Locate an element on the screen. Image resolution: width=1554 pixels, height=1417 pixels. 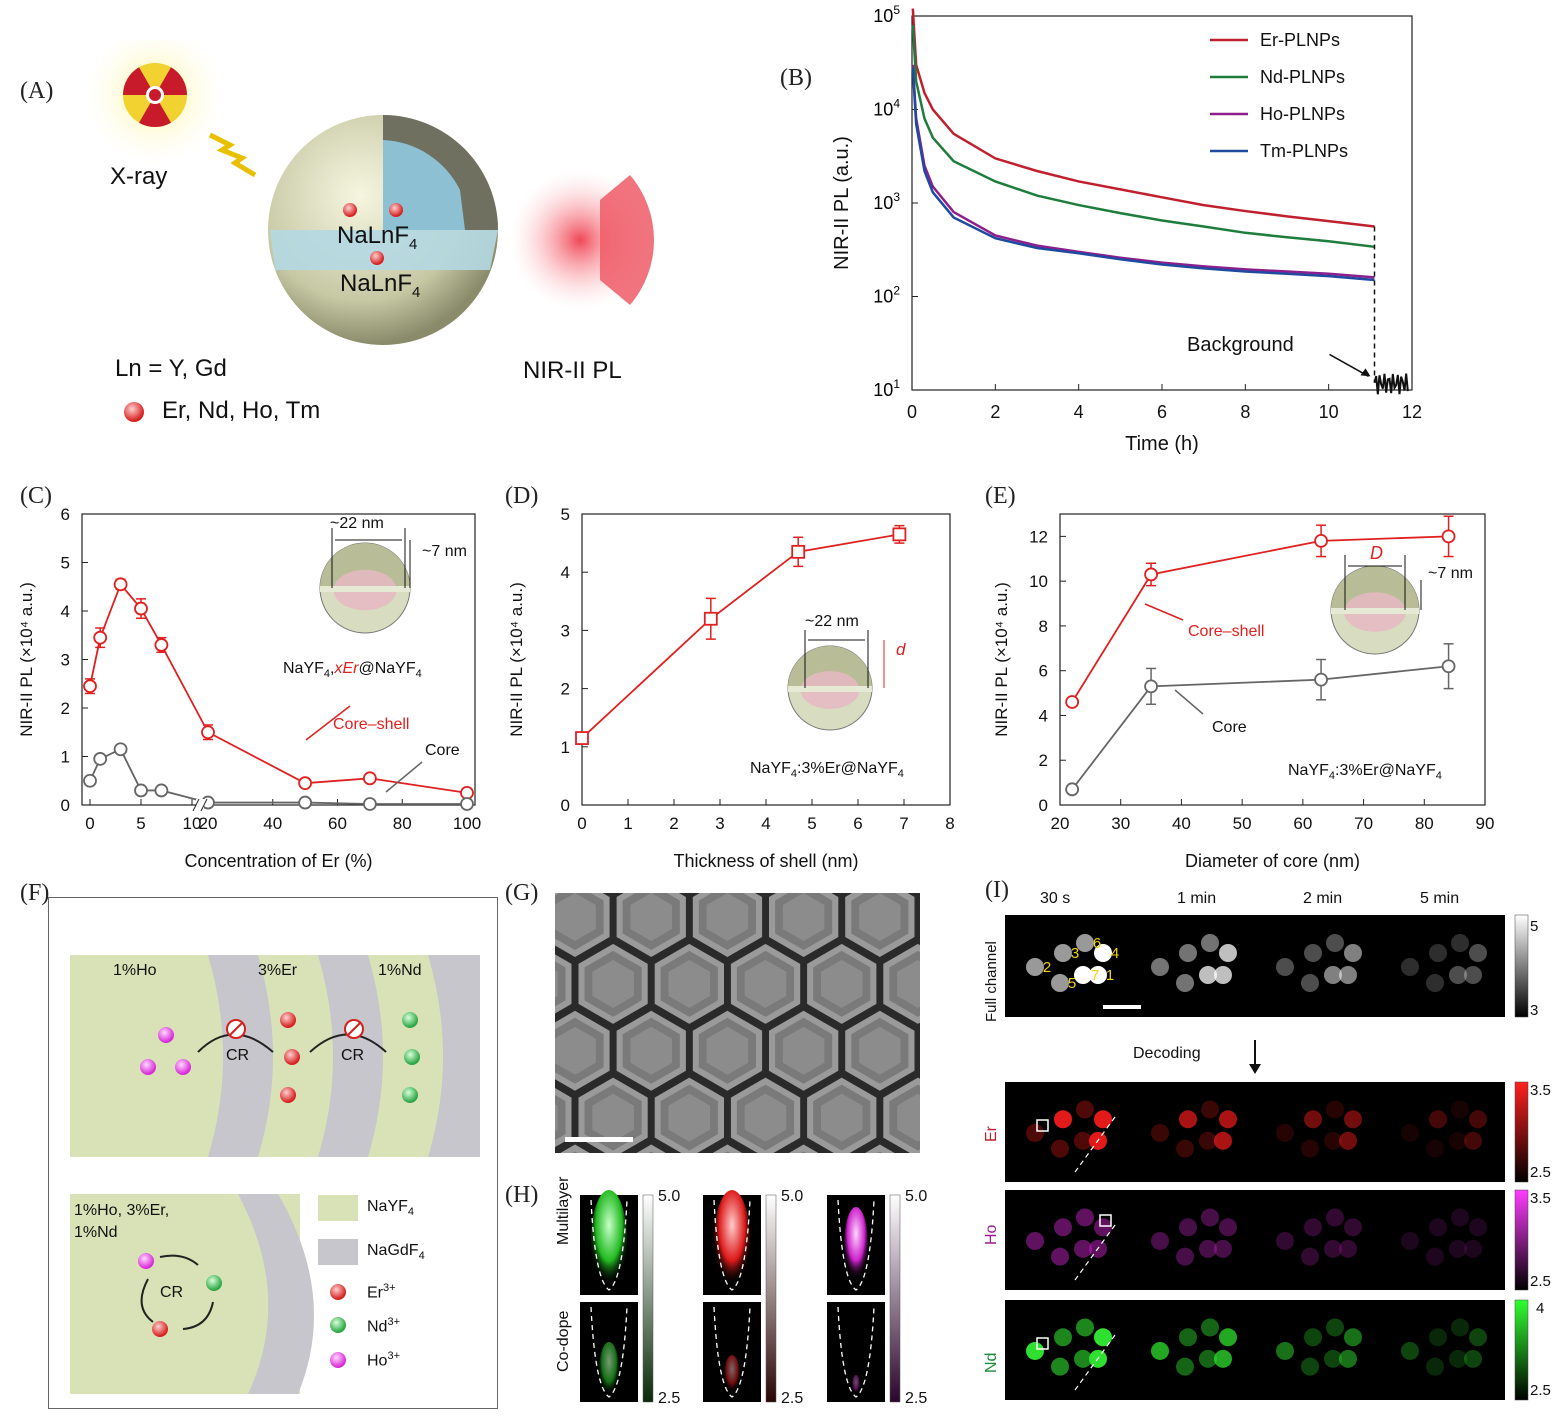
legend-nd-swatch is located at coordinates (338, 1325).